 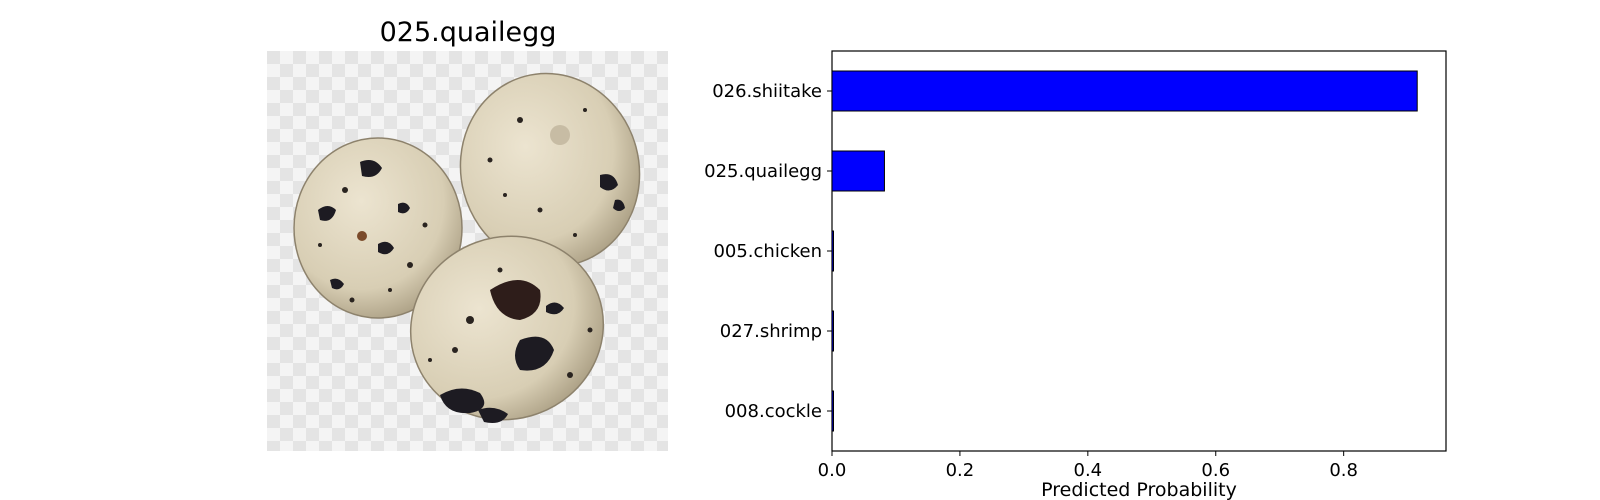 What do you see at coordinates (1088, 453) in the screenshot?
I see `x-tick-marks` at bounding box center [1088, 453].